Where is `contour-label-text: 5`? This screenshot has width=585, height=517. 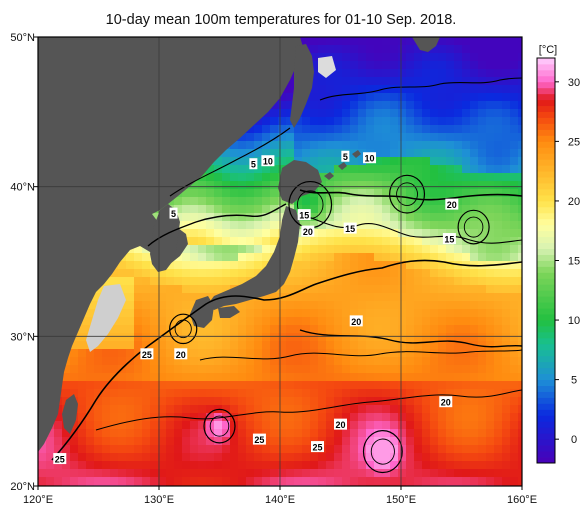
contour-label-text: 5 is located at coordinates (173, 214).